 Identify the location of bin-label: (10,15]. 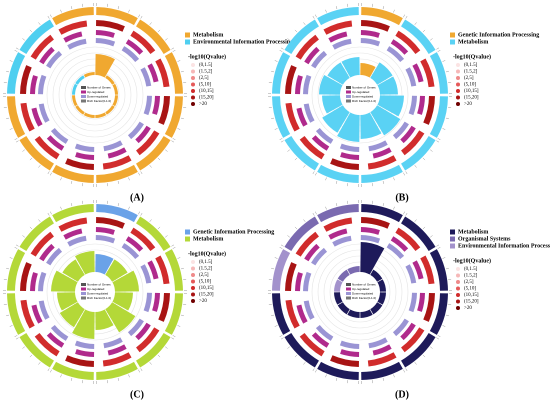
(206, 91).